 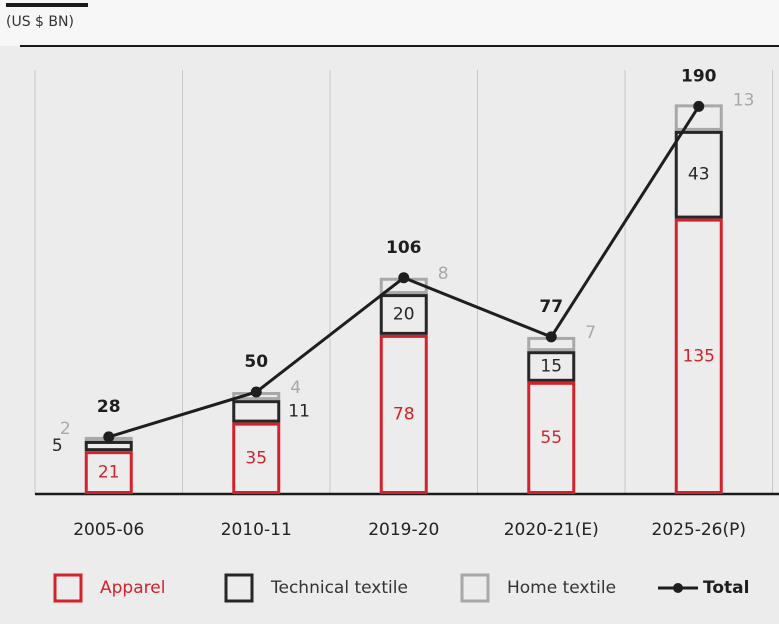 I want to click on legend-label: Total, so click(x=726, y=588).